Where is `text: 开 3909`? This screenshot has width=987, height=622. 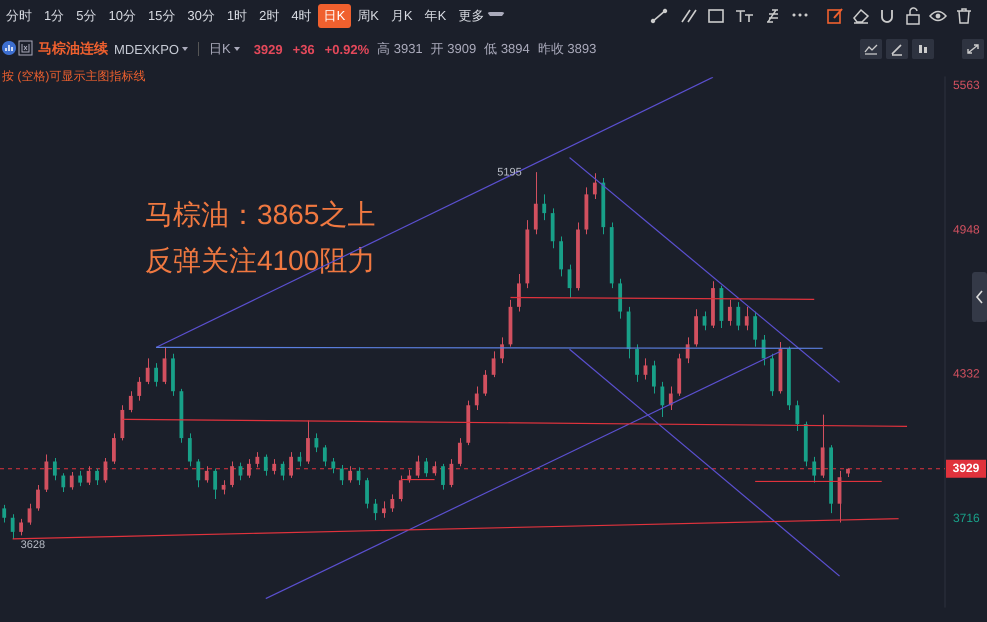 text: 开 3909 is located at coordinates (453, 49).